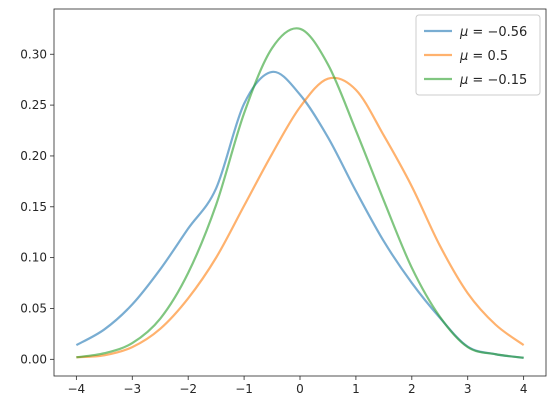 The height and width of the screenshot is (413, 556). Describe the element at coordinates (77, 389) in the screenshot. I see `x-tick-label: −4` at that location.